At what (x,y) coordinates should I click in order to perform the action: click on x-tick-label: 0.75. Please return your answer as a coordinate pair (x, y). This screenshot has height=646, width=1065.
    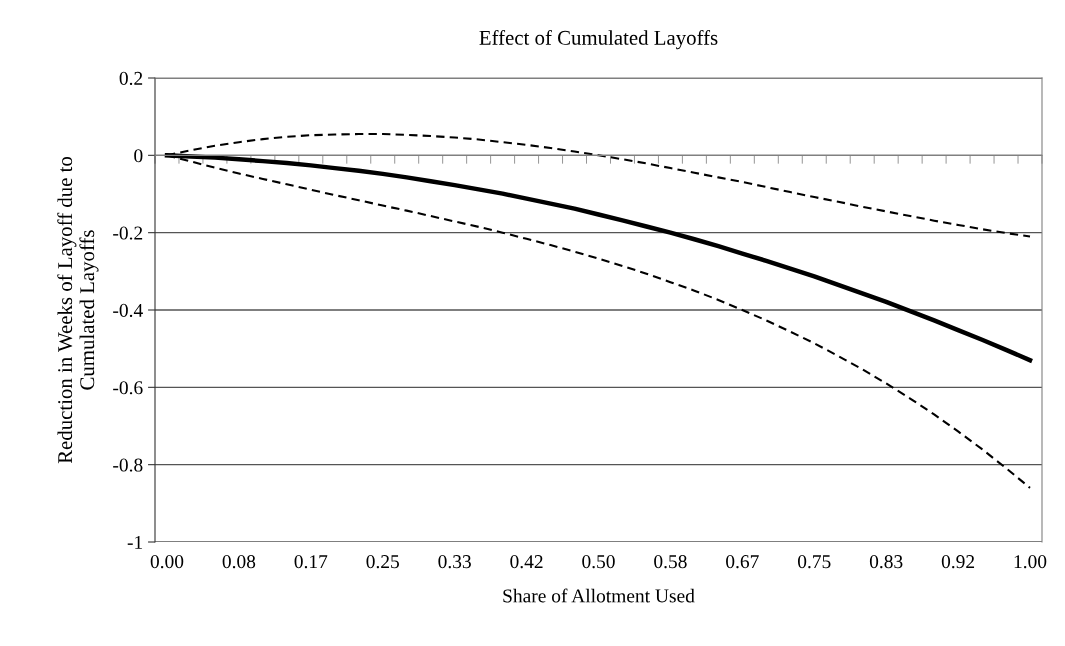
    Looking at the image, I should click on (814, 562).